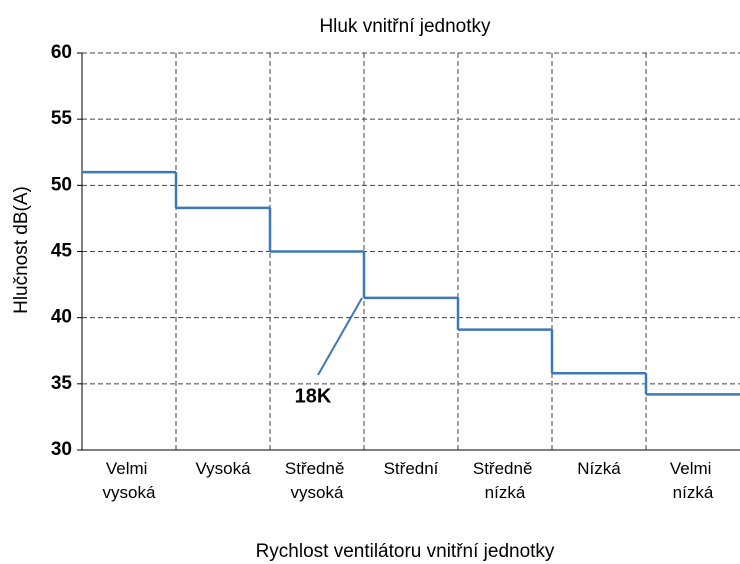 This screenshot has height=564, width=740. What do you see at coordinates (129, 480) in the screenshot?
I see `x-tick-label: Velmi vysoká` at bounding box center [129, 480].